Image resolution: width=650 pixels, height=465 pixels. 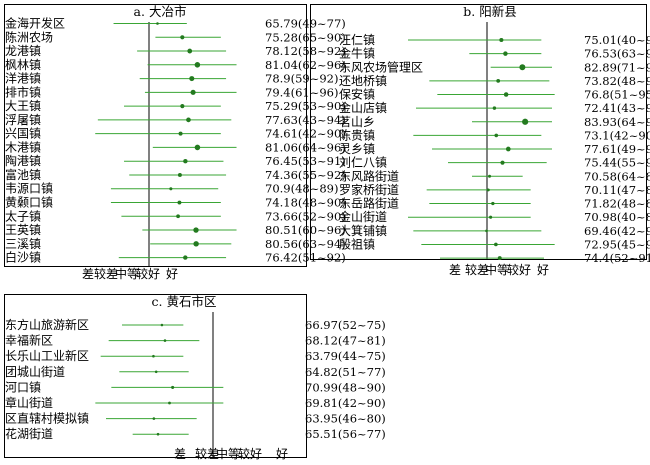 What do you see at coordinates (617, 258) in the screenshot?
I see `row-value-label: 74.4(52~91)` at bounding box center [617, 258].